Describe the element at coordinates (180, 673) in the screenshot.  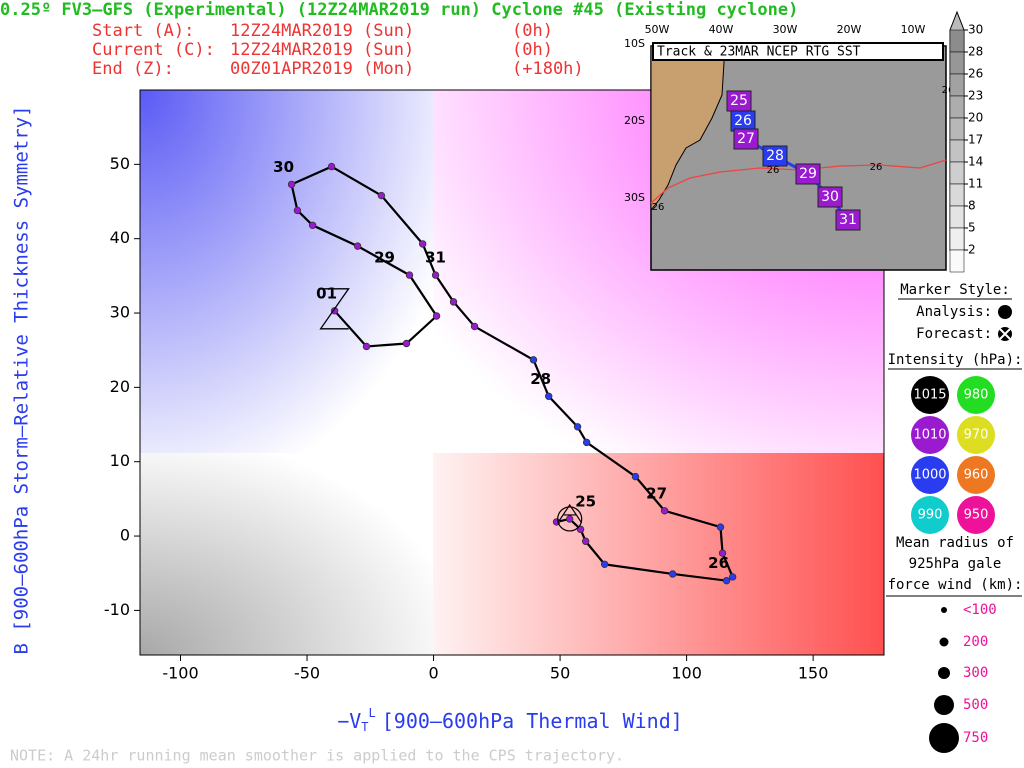
I see `x-tick-label: -100` at that location.